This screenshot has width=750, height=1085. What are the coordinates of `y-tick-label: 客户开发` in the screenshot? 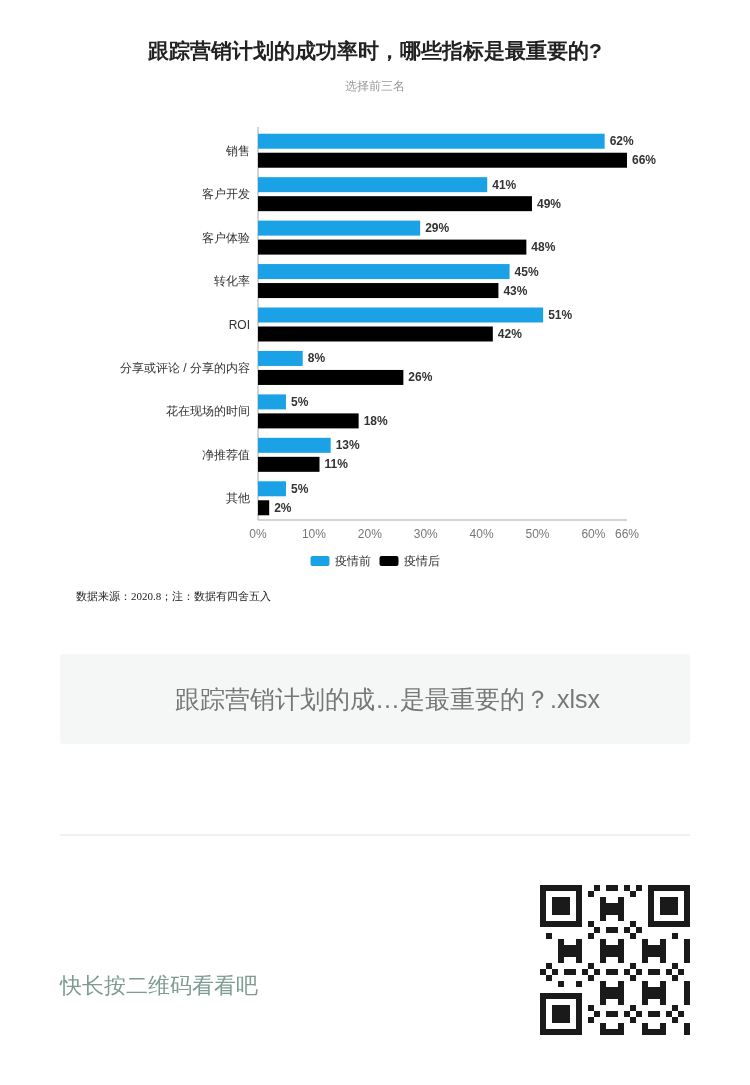 It's located at (226, 194).